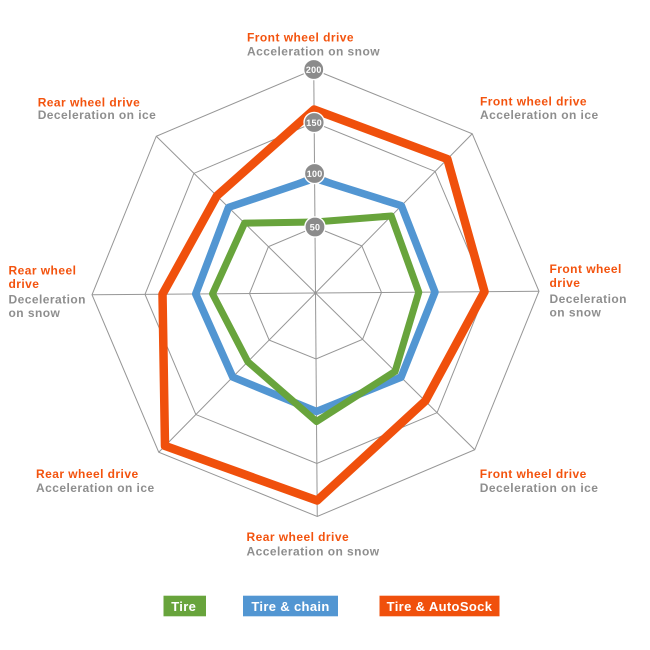 The image size is (650, 650). What do you see at coordinates (586, 269) in the screenshot?
I see `svg-text: Front wheel` at bounding box center [586, 269].